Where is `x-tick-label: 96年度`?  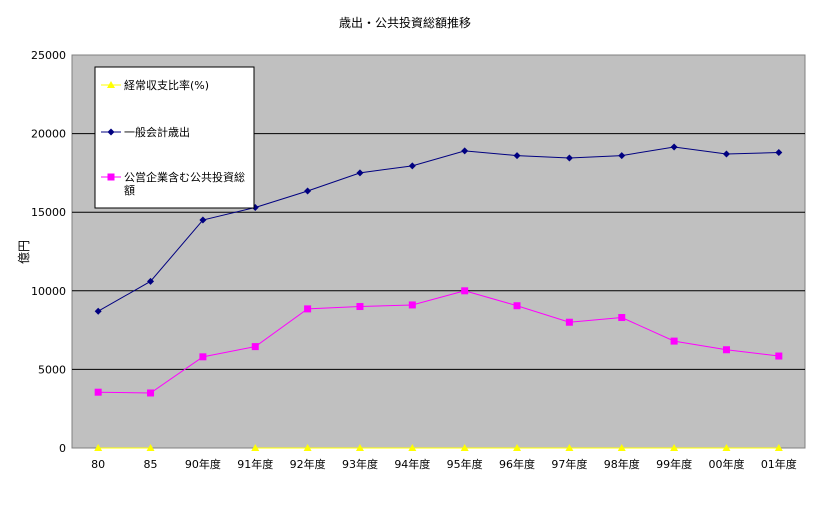 x-tick-label: 96年度 is located at coordinates (517, 464).